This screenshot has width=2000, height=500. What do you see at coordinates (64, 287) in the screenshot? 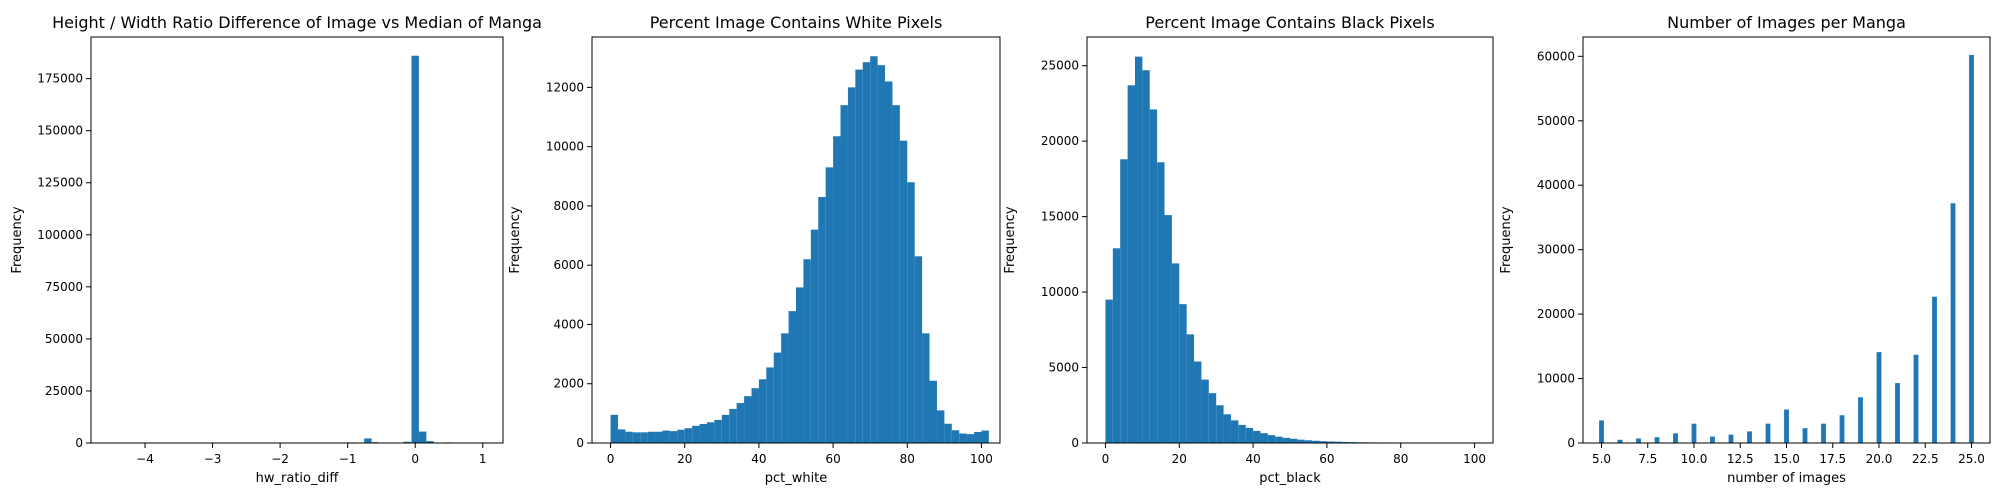
I see `y-tick-label: 75000` at bounding box center [64, 287].